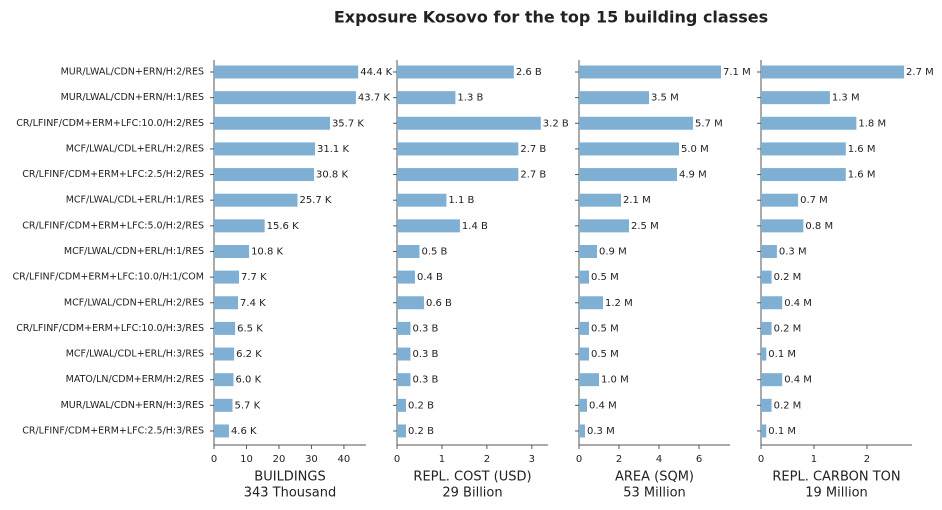  Describe the element at coordinates (267, 251) in the screenshot. I see `value-label: 10.8 K` at that location.